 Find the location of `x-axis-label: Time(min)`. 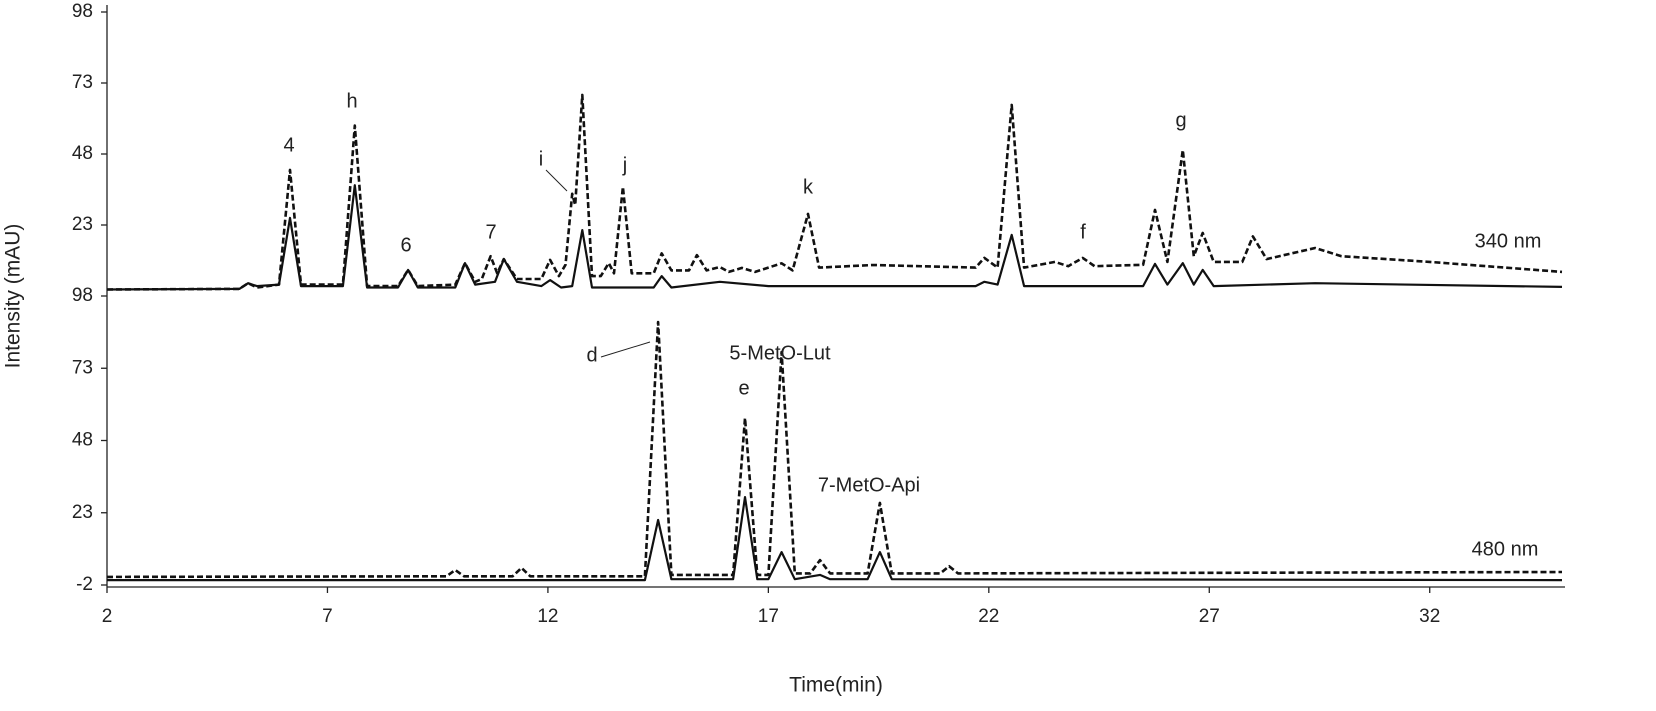

x-axis-label: Time(min) is located at coordinates (836, 685).